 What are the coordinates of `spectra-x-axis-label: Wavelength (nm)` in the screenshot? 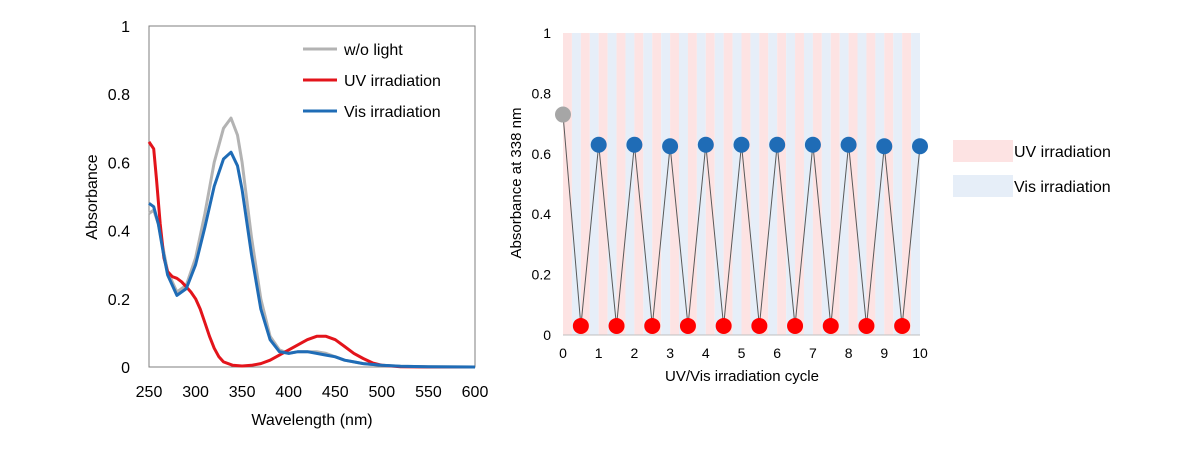 It's located at (311, 420).